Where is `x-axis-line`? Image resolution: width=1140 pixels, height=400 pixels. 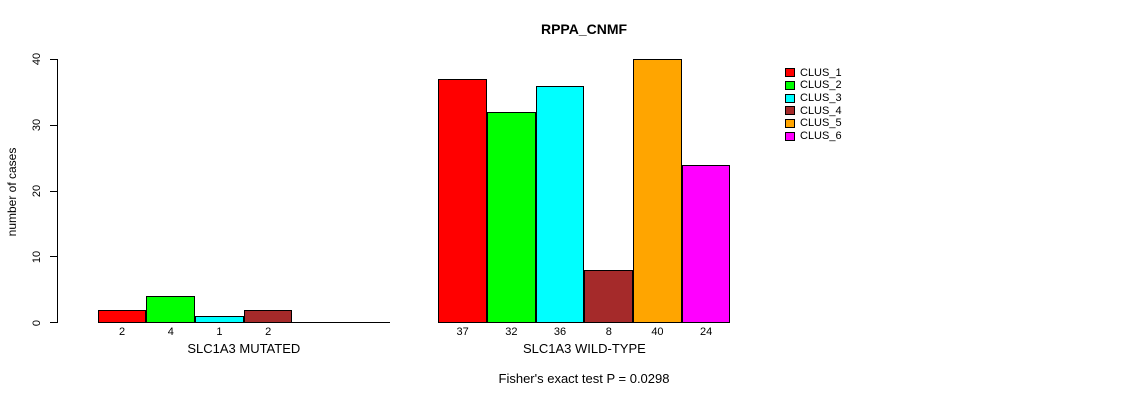
x-axis-line is located at coordinates (243, 322).